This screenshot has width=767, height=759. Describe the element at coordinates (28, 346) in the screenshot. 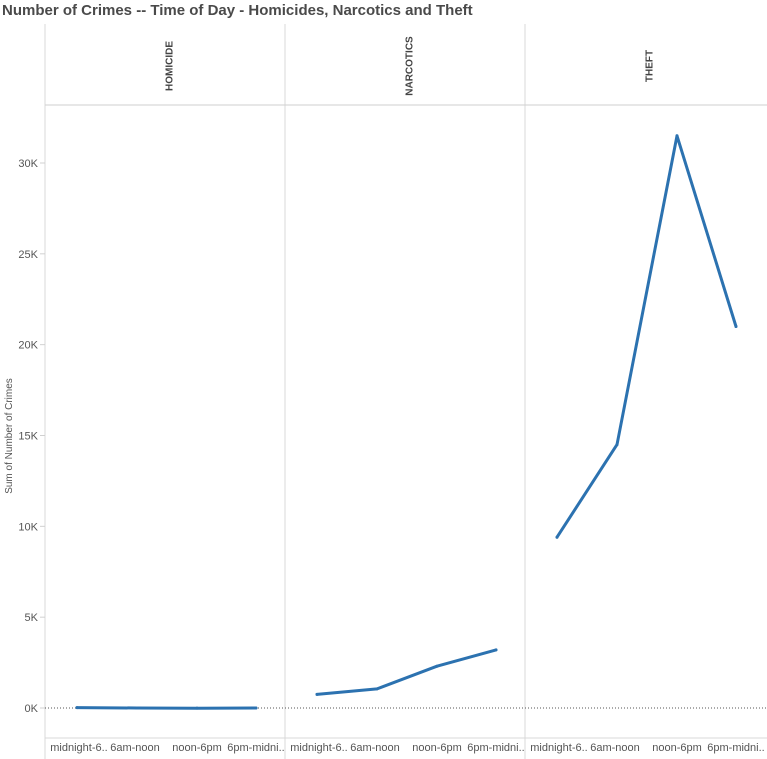

I see `y-tick-label: 20K` at that location.